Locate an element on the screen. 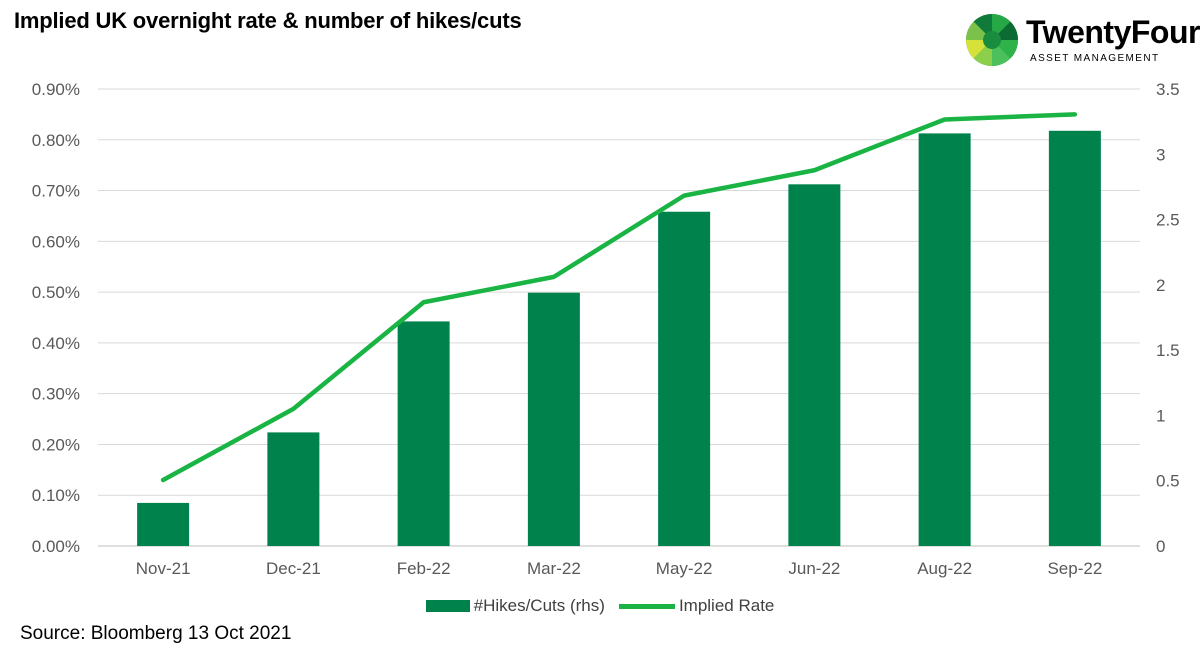  y-right-tick-label: 1.5 is located at coordinates (1168, 350).